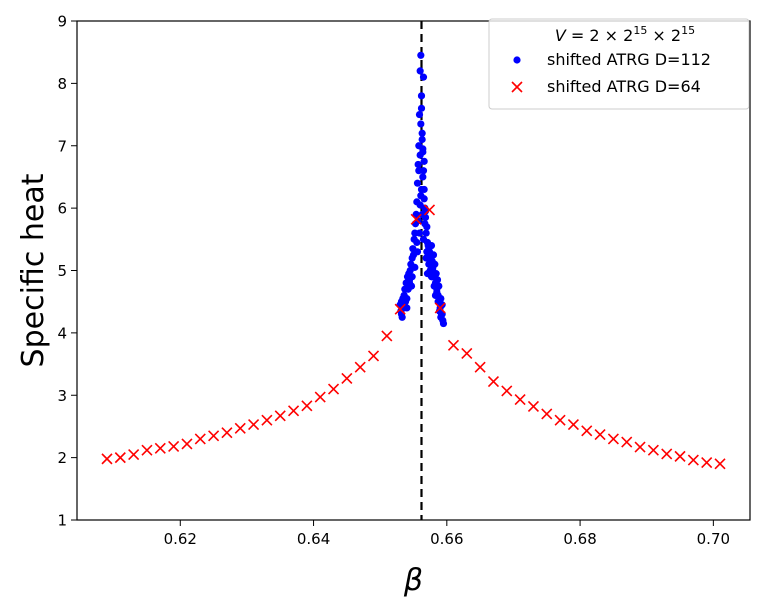 This screenshot has height=607, width=763. I want to click on legend-title-eq: = 2 × 2, so click(600, 35).